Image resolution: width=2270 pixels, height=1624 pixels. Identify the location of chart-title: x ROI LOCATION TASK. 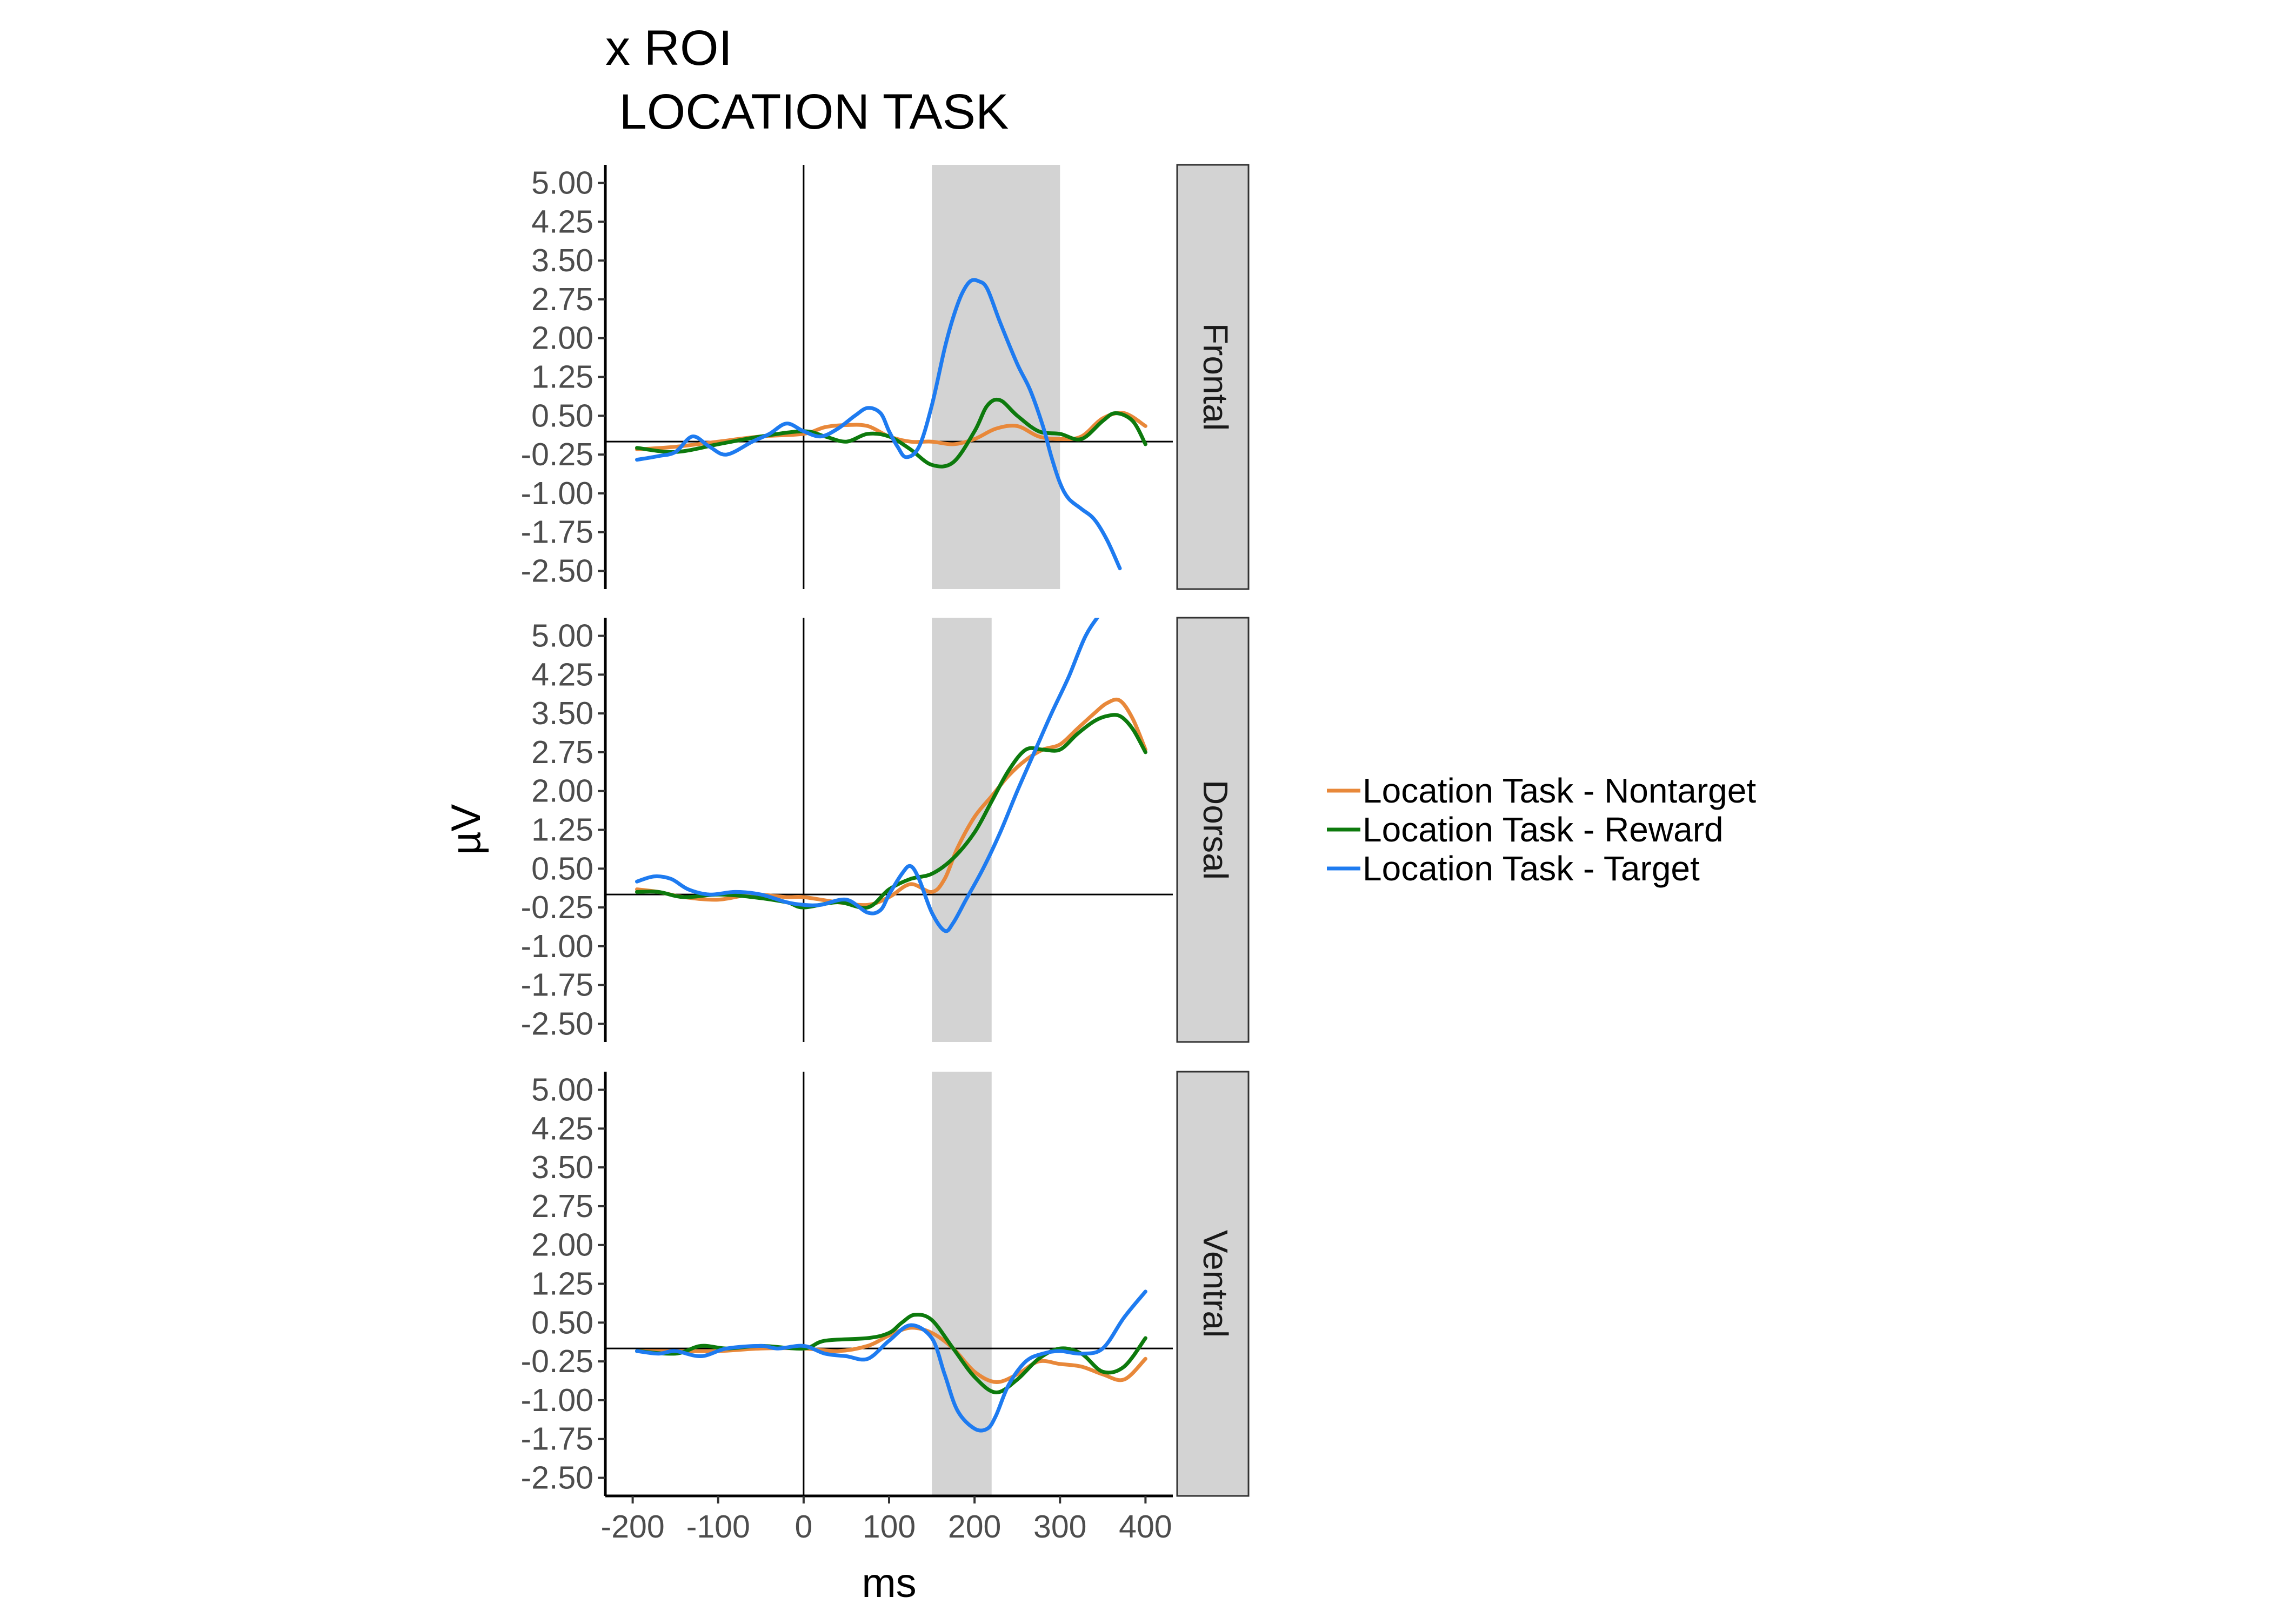
(807, 80).